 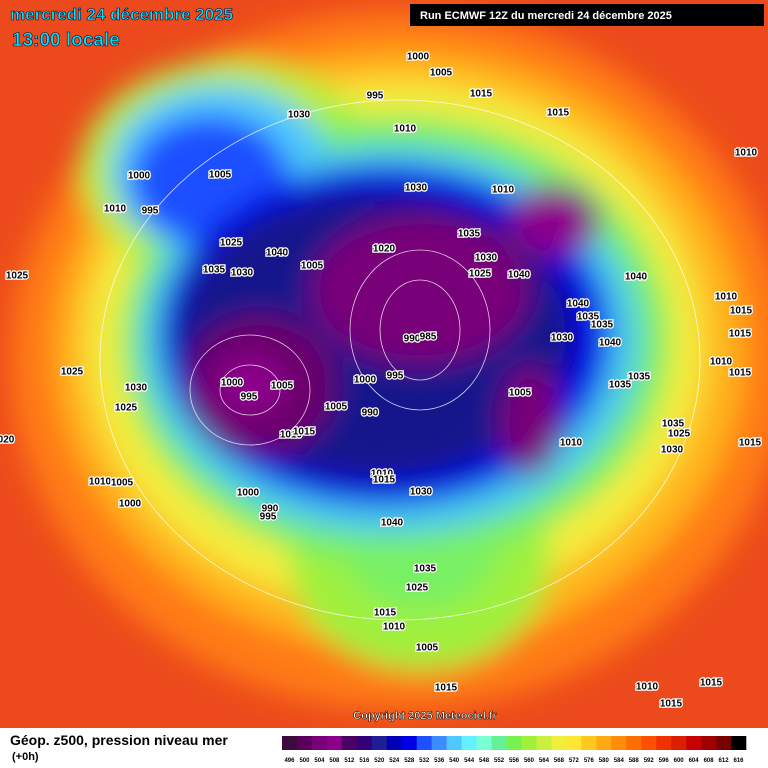 I want to click on isobar-label: 990, so click(x=370, y=413).